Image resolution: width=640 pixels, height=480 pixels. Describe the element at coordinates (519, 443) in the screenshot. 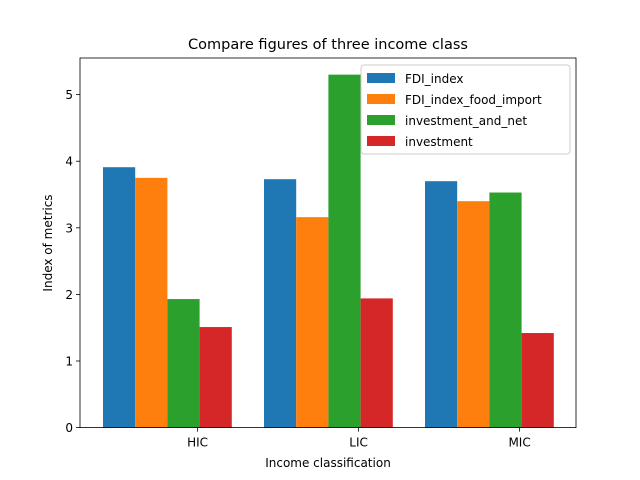

I see `x-tick-label-mic: MIC` at that location.